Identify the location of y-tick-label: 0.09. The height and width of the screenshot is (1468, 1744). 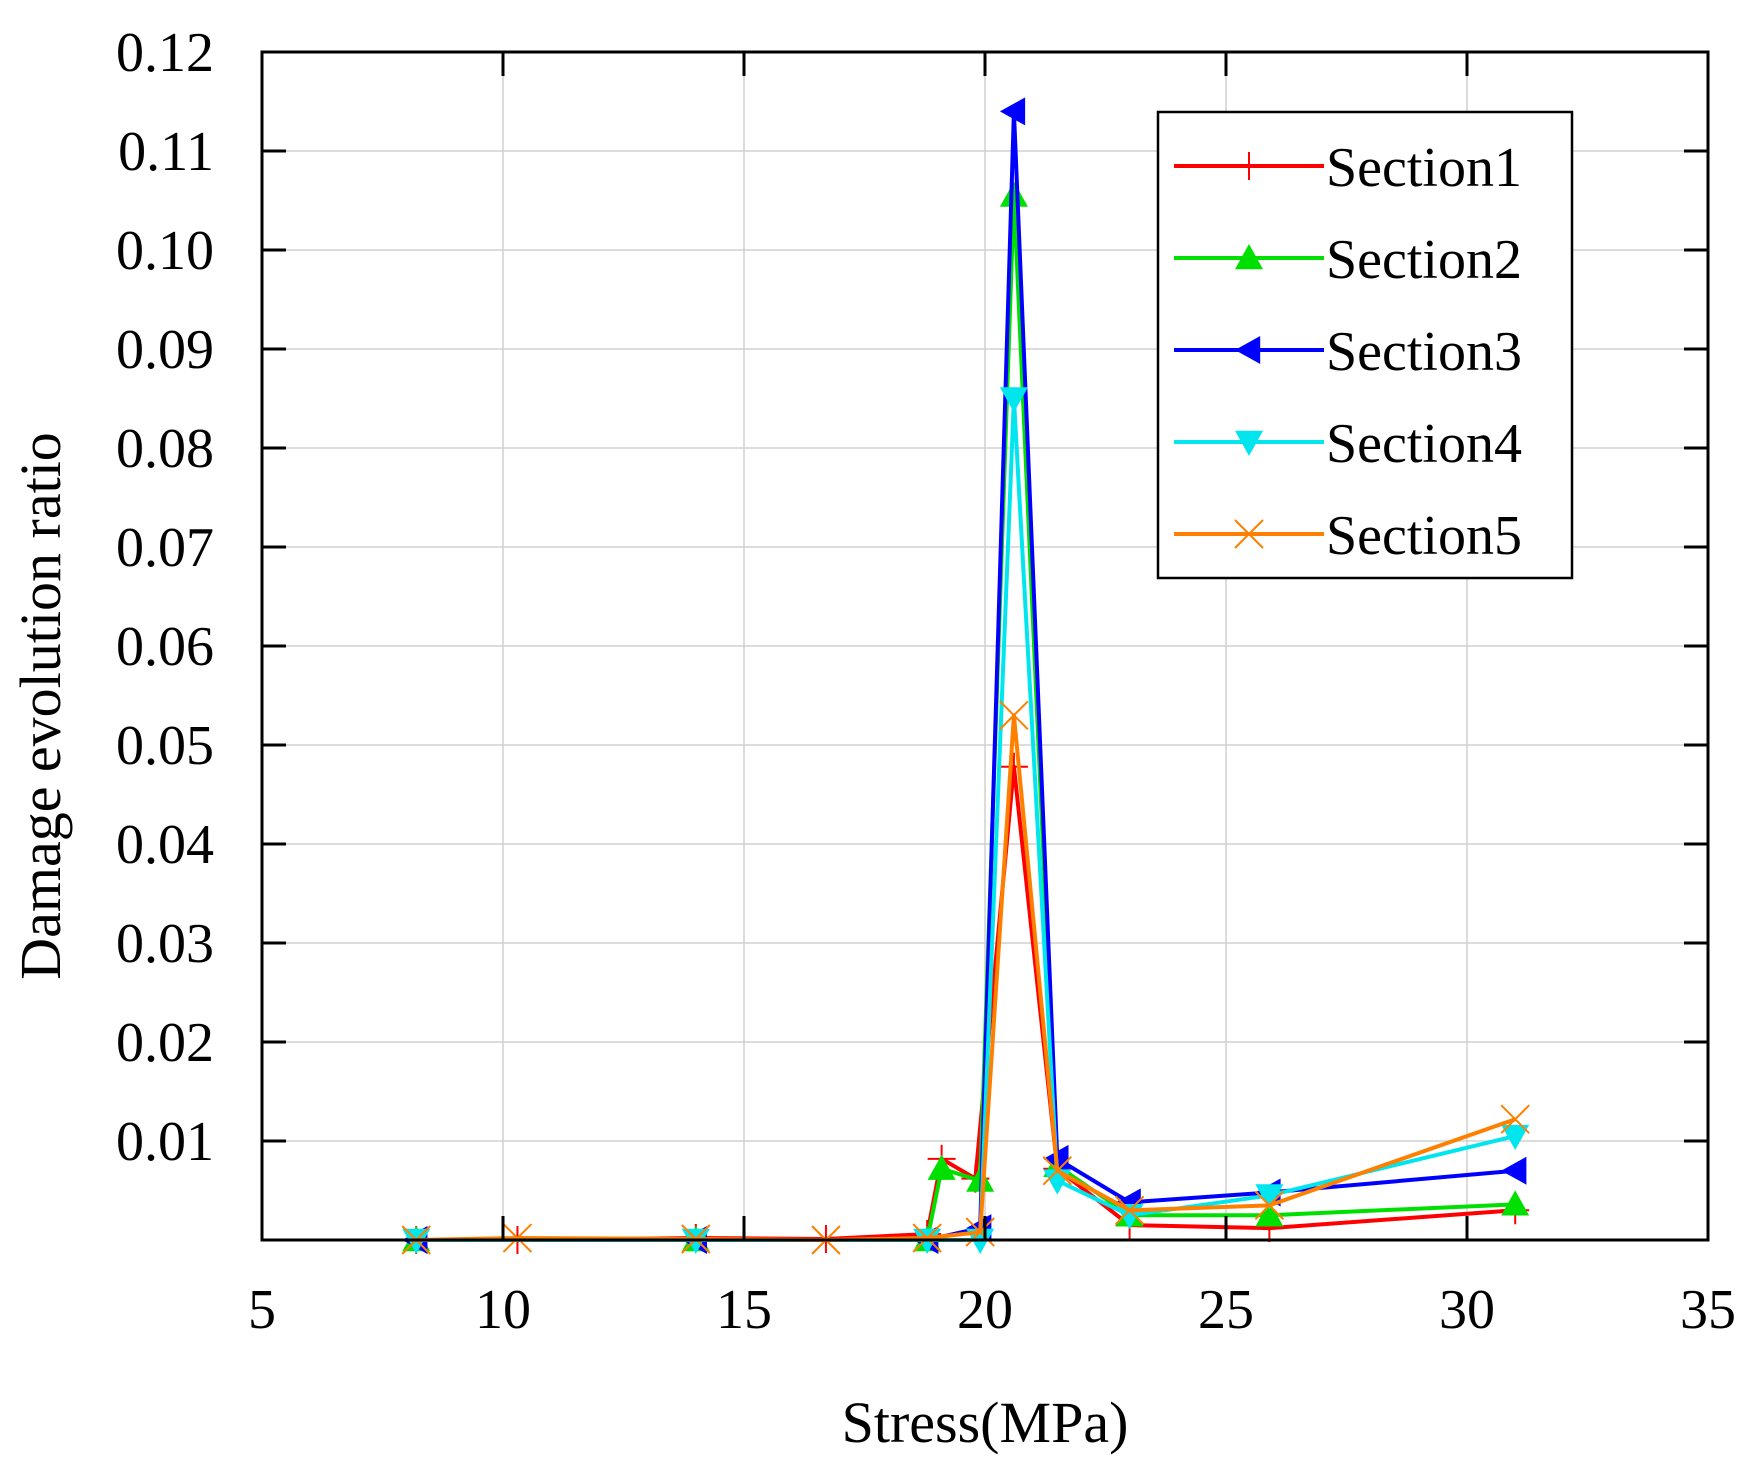
(165, 350).